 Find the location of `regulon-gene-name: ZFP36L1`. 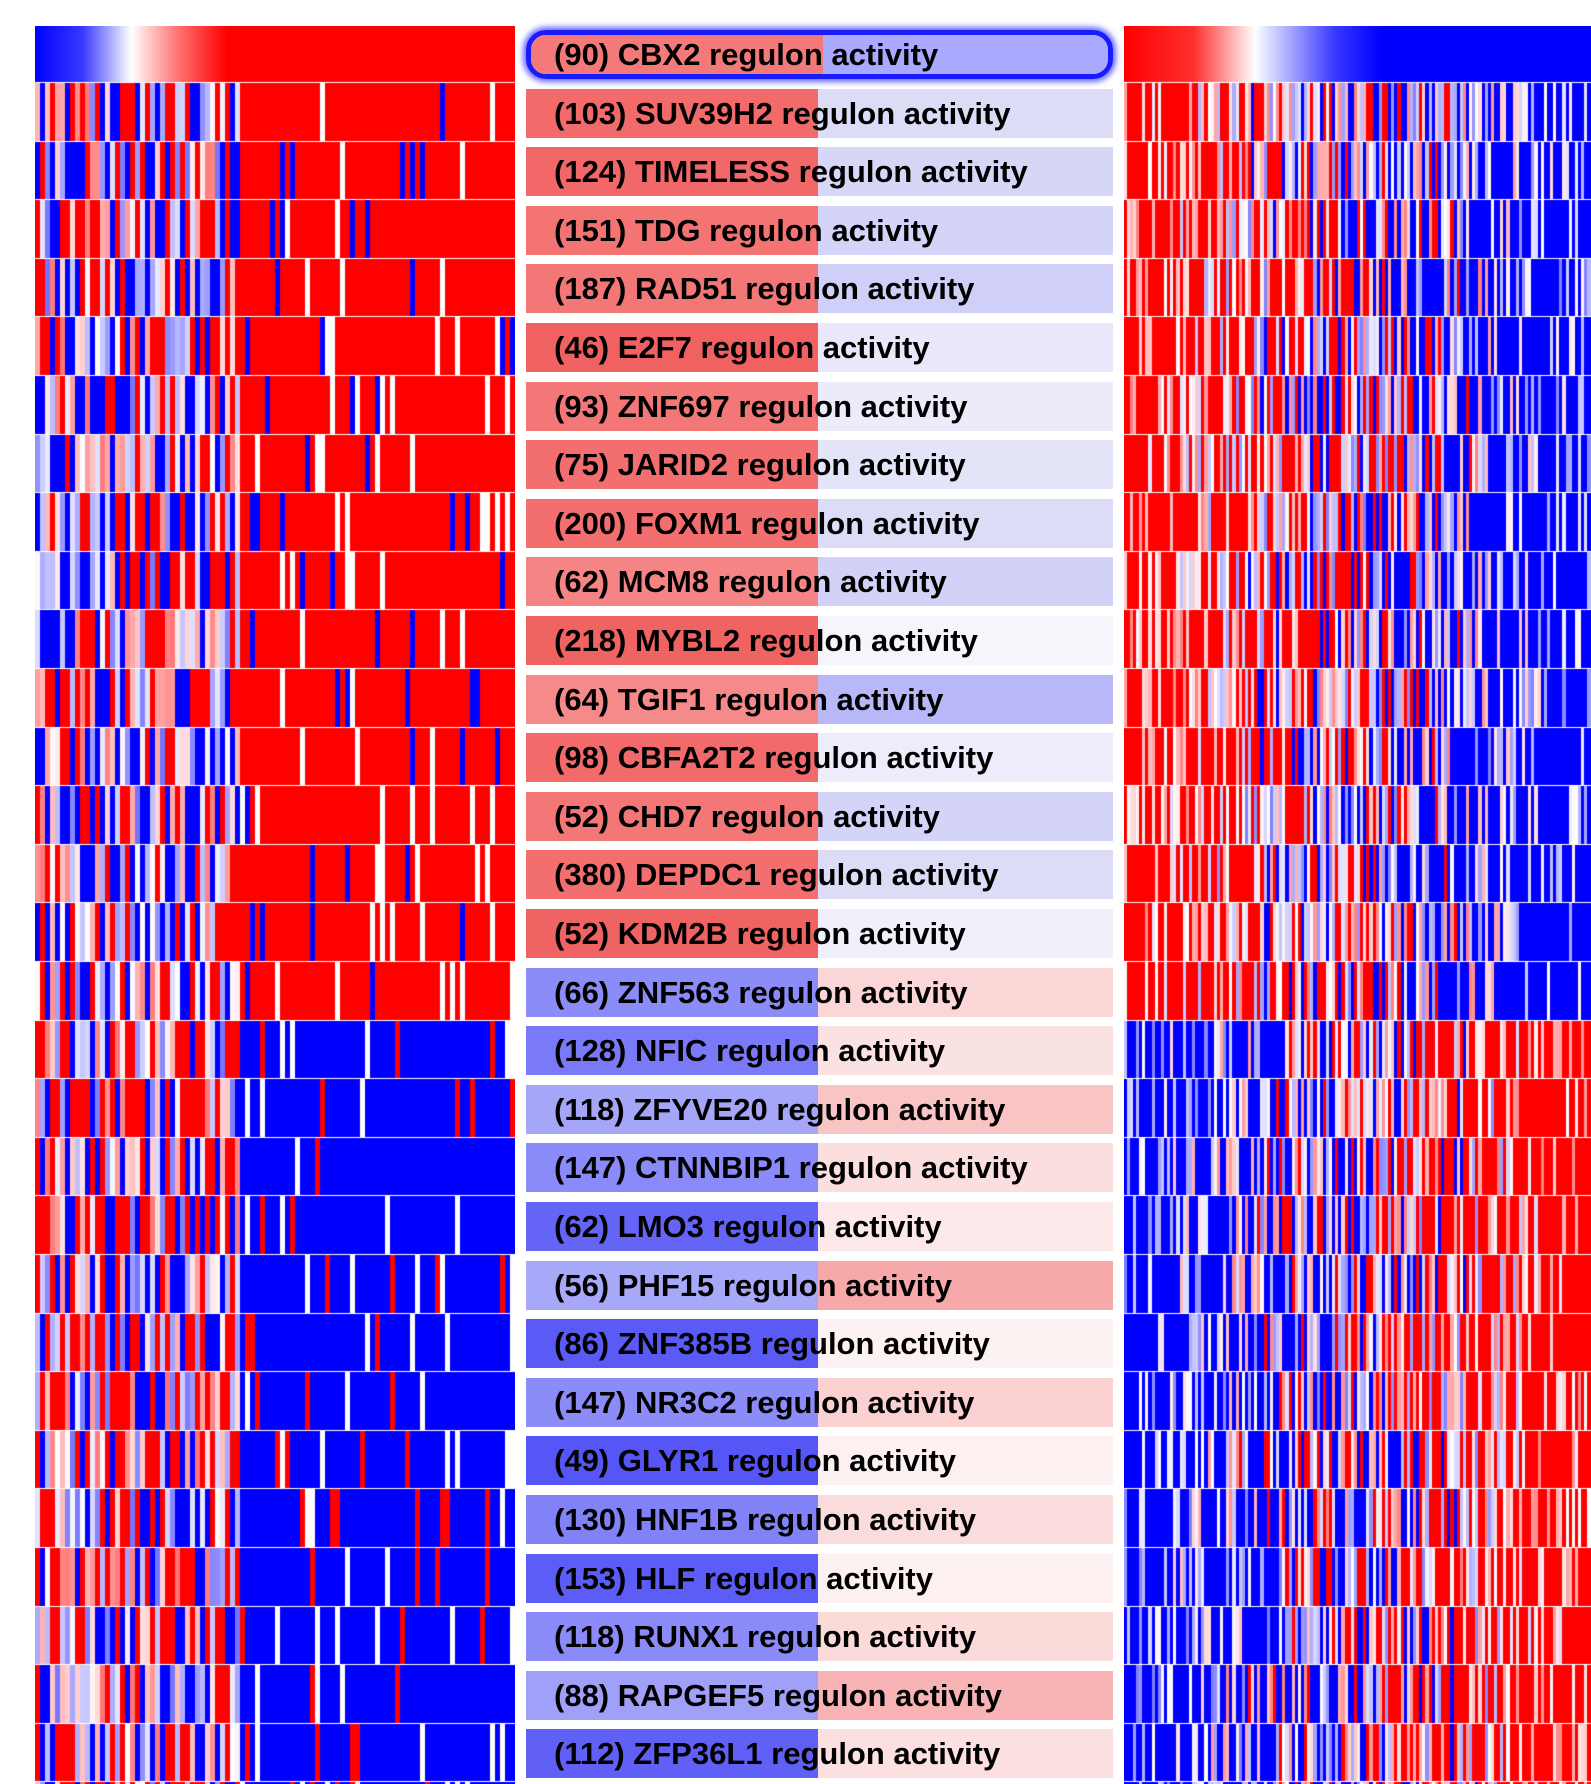

regulon-gene-name: ZFP36L1 is located at coordinates (698, 1753).